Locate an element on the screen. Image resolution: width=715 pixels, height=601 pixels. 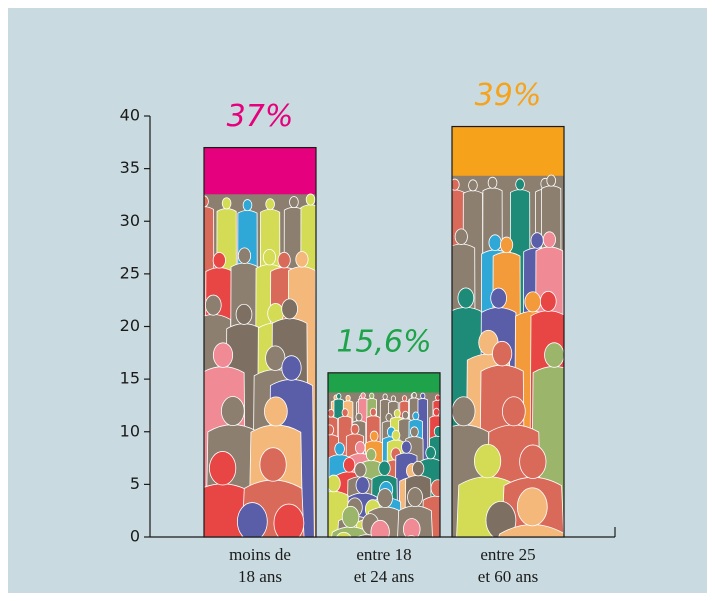
x-tick-label: entre 18 is located at coordinates (383, 554).